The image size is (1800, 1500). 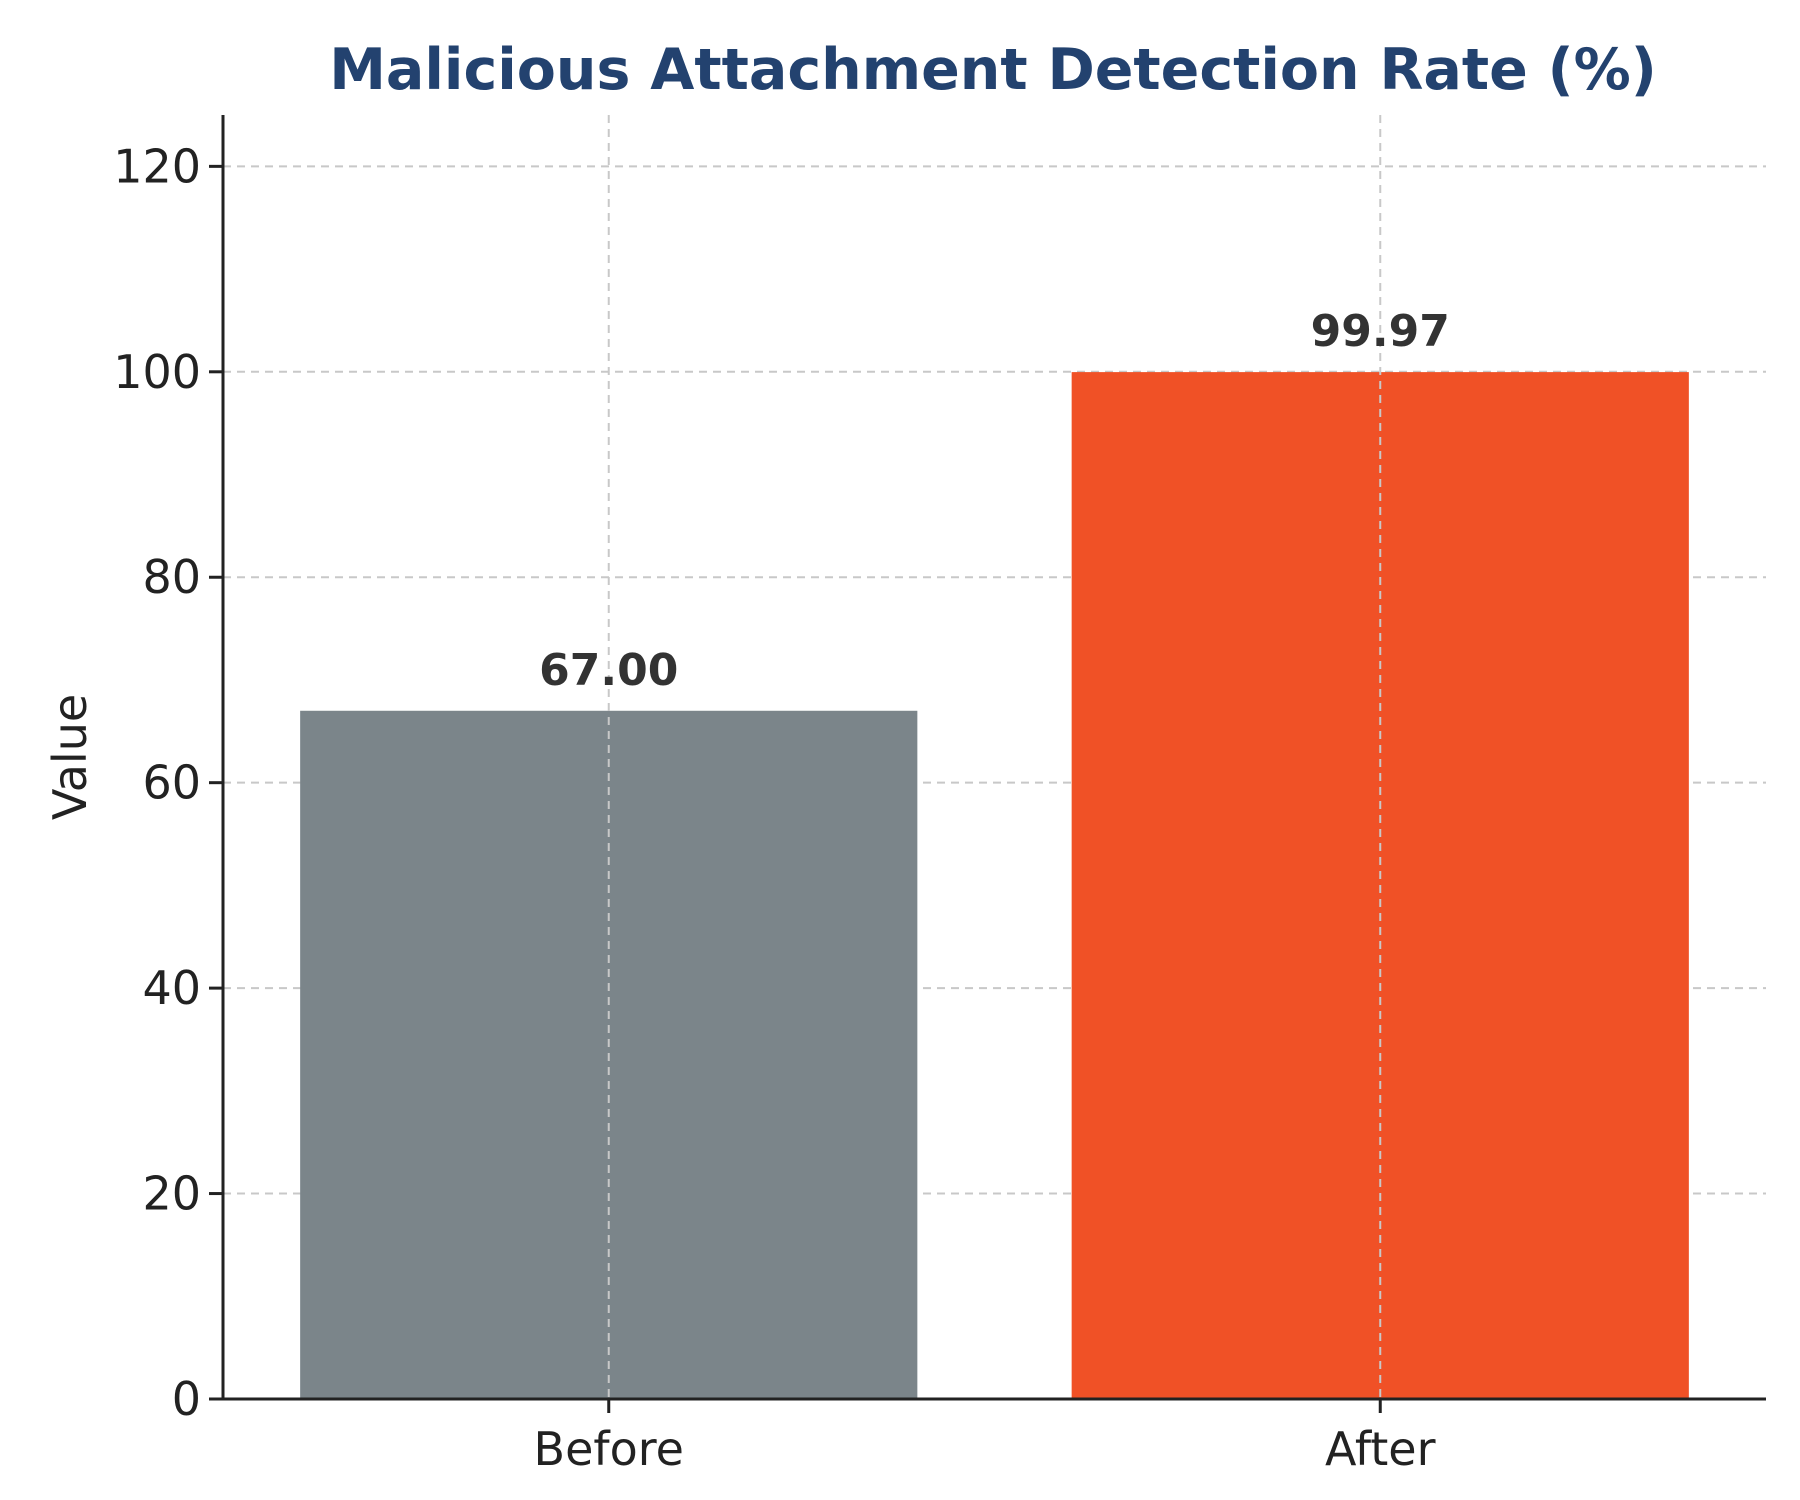 I want to click on data-label-after: 99.97, so click(x=1380, y=331).